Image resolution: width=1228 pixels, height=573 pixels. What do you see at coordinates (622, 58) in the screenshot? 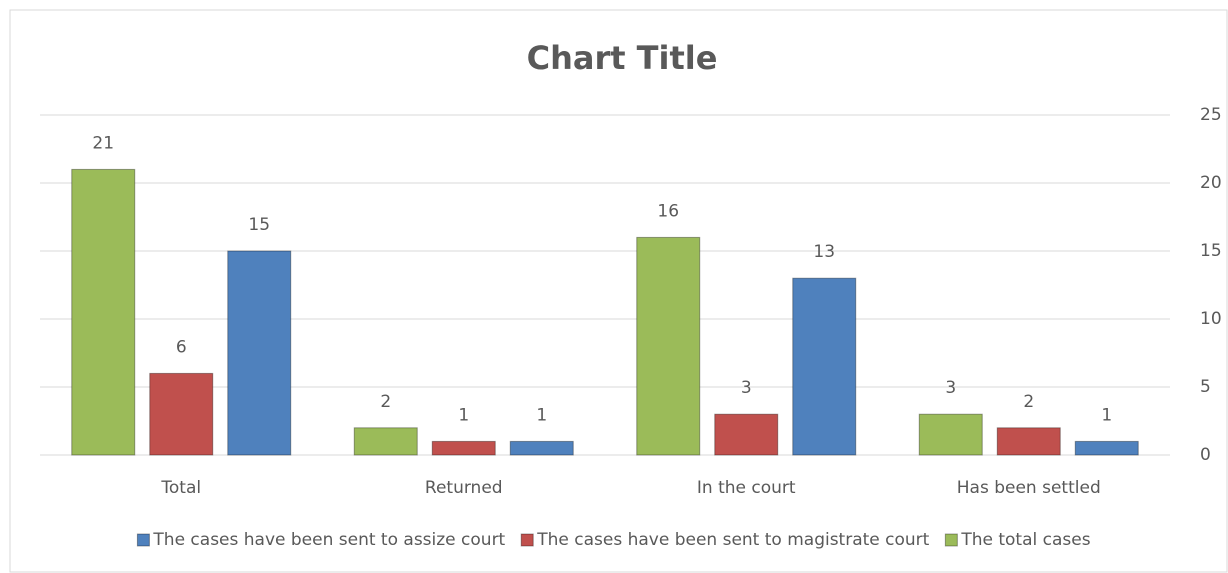
I see `chart-title: Chart Title` at bounding box center [622, 58].